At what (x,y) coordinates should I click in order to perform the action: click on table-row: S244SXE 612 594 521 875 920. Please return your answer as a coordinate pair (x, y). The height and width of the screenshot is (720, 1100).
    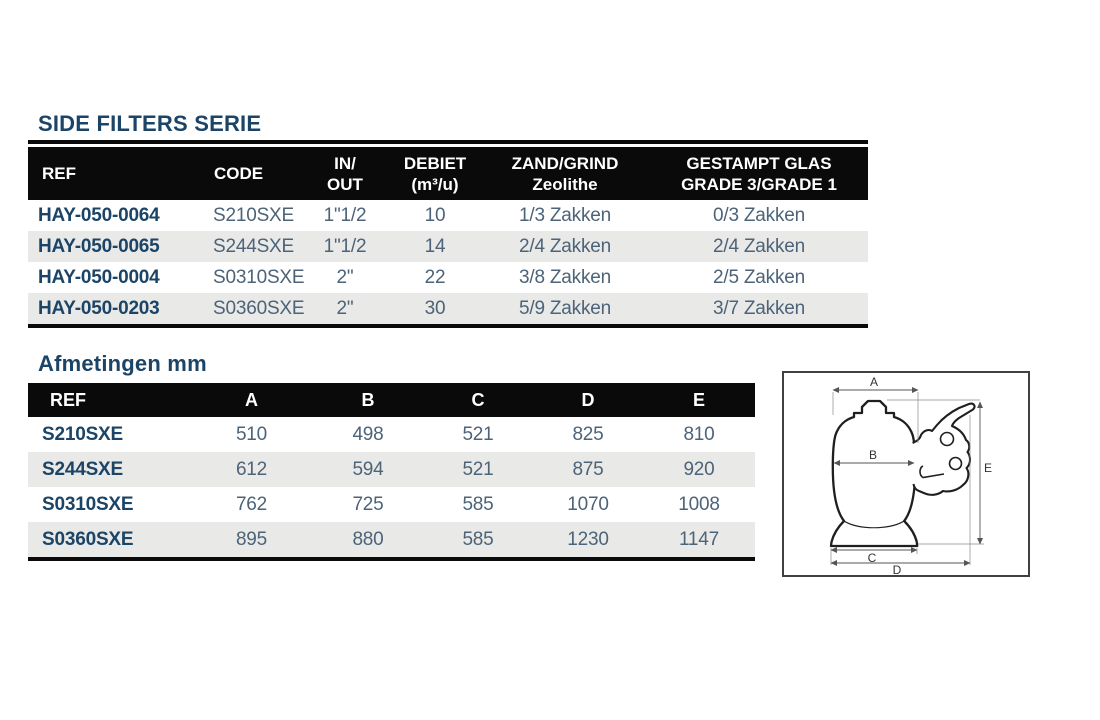
    Looking at the image, I should click on (391, 469).